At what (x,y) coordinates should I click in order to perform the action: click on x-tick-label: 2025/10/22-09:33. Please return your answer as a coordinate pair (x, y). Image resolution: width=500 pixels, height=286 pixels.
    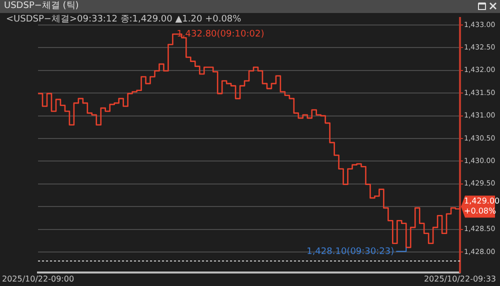
    Looking at the image, I should click on (460, 279).